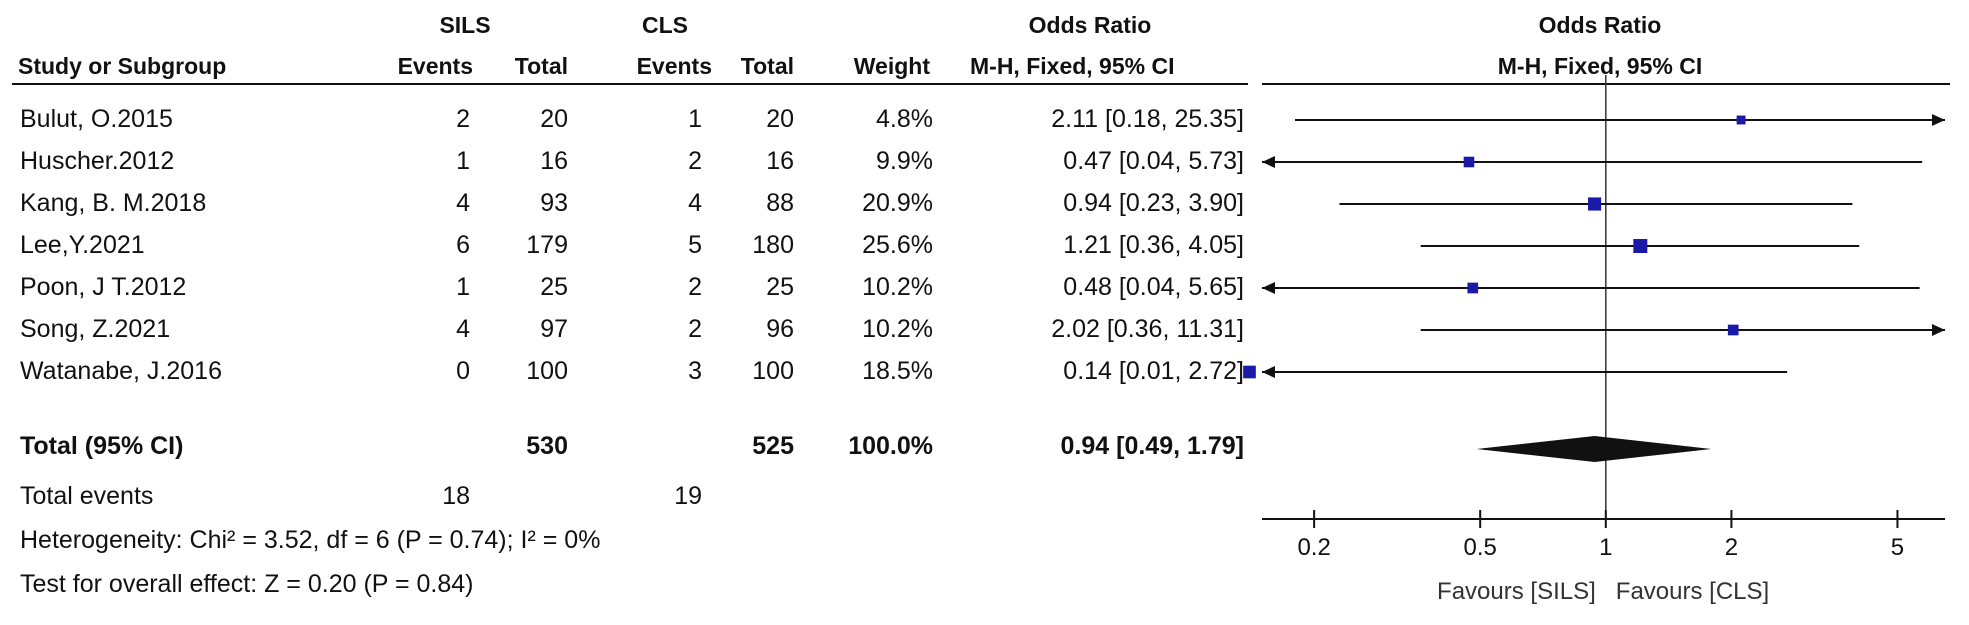 The width and height of the screenshot is (1969, 625). I want to click on events1-cell: 0, so click(463, 371).